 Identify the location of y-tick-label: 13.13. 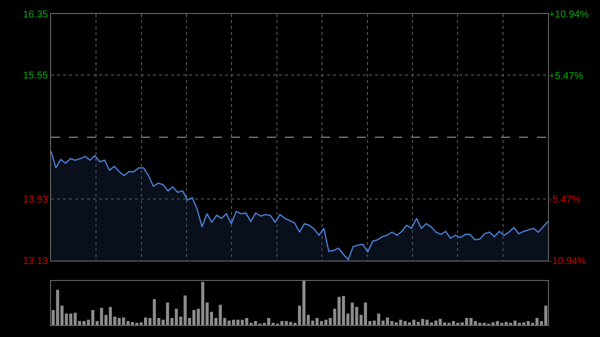
(35, 261).